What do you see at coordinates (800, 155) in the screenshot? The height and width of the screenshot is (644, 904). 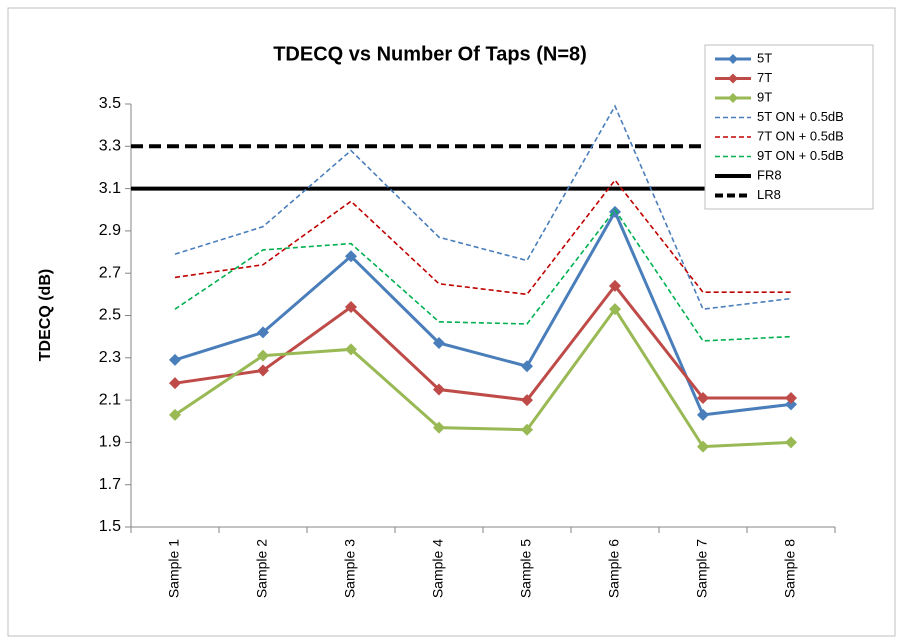 I see `legend-label: 9T ON + 0.5dB` at bounding box center [800, 155].